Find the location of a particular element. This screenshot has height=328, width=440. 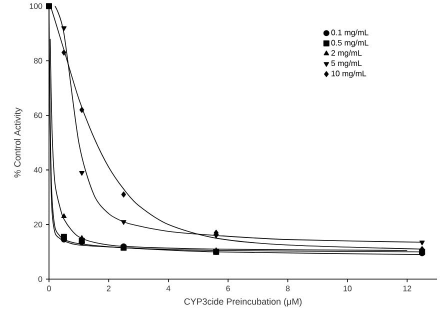

y-axis-title: % Control Activity is located at coordinates (18, 142).